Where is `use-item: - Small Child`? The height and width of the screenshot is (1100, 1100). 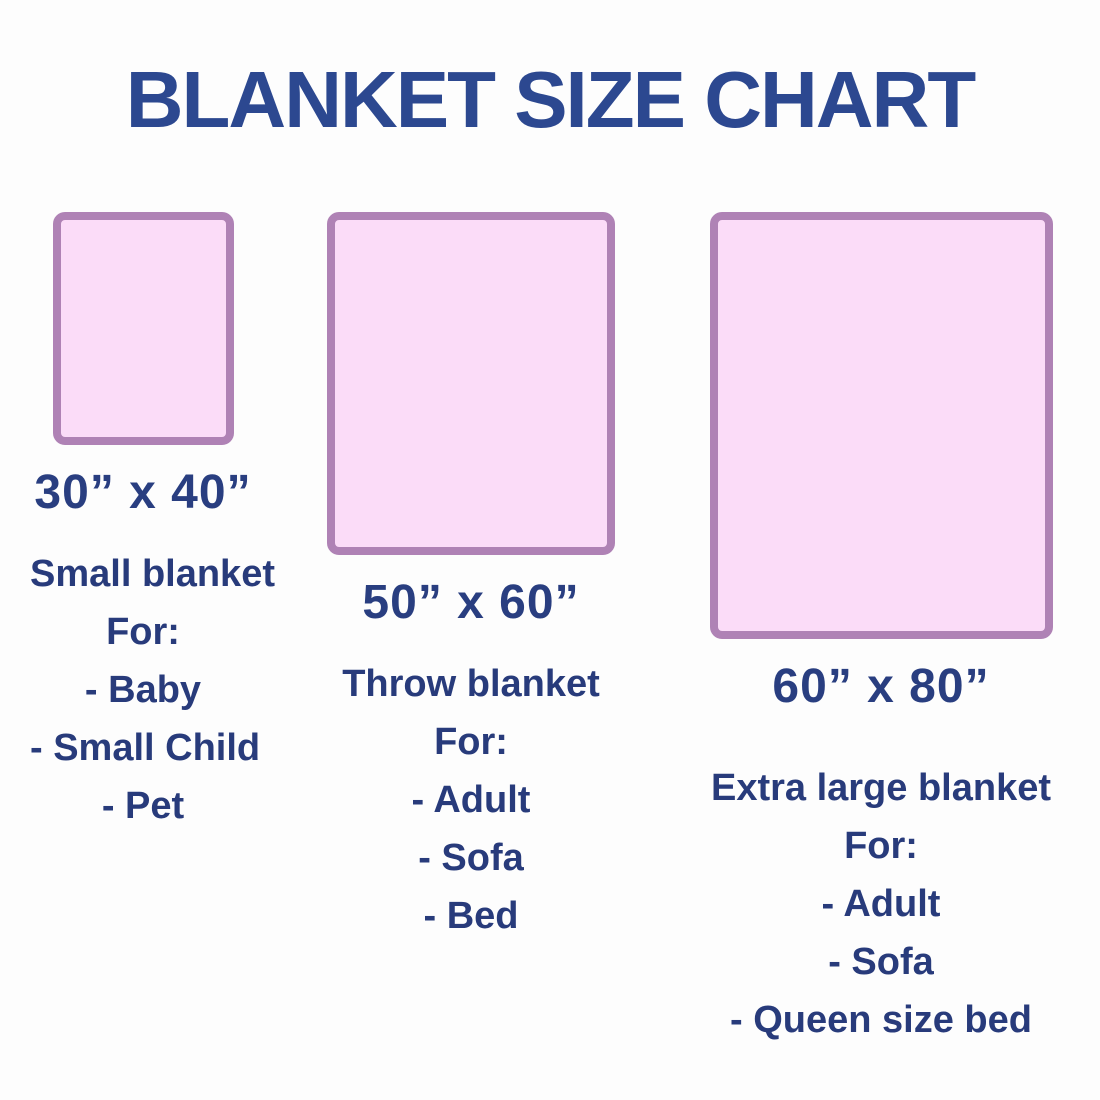
use-item: - Small Child is located at coordinates (145, 748).